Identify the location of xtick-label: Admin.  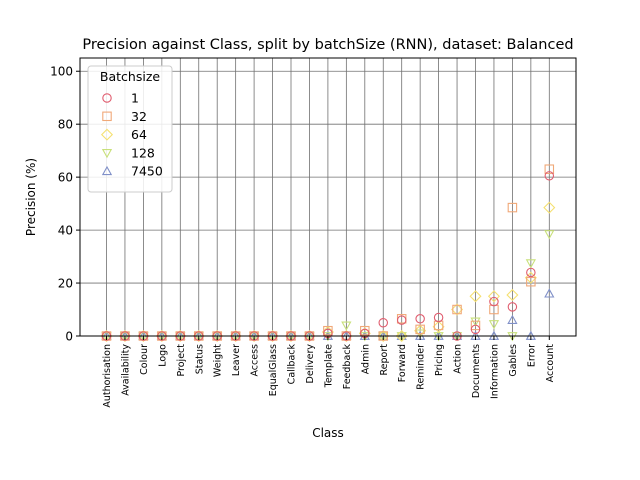
(365, 359).